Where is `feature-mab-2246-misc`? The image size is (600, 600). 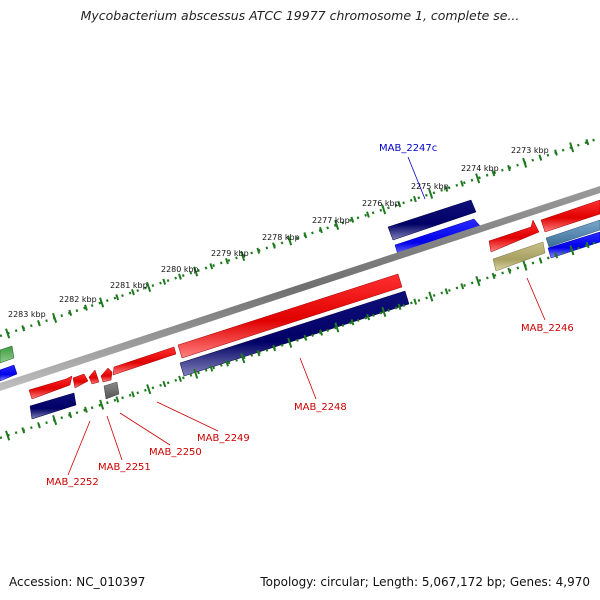
feature-mab-2246-misc is located at coordinates (519, 256).